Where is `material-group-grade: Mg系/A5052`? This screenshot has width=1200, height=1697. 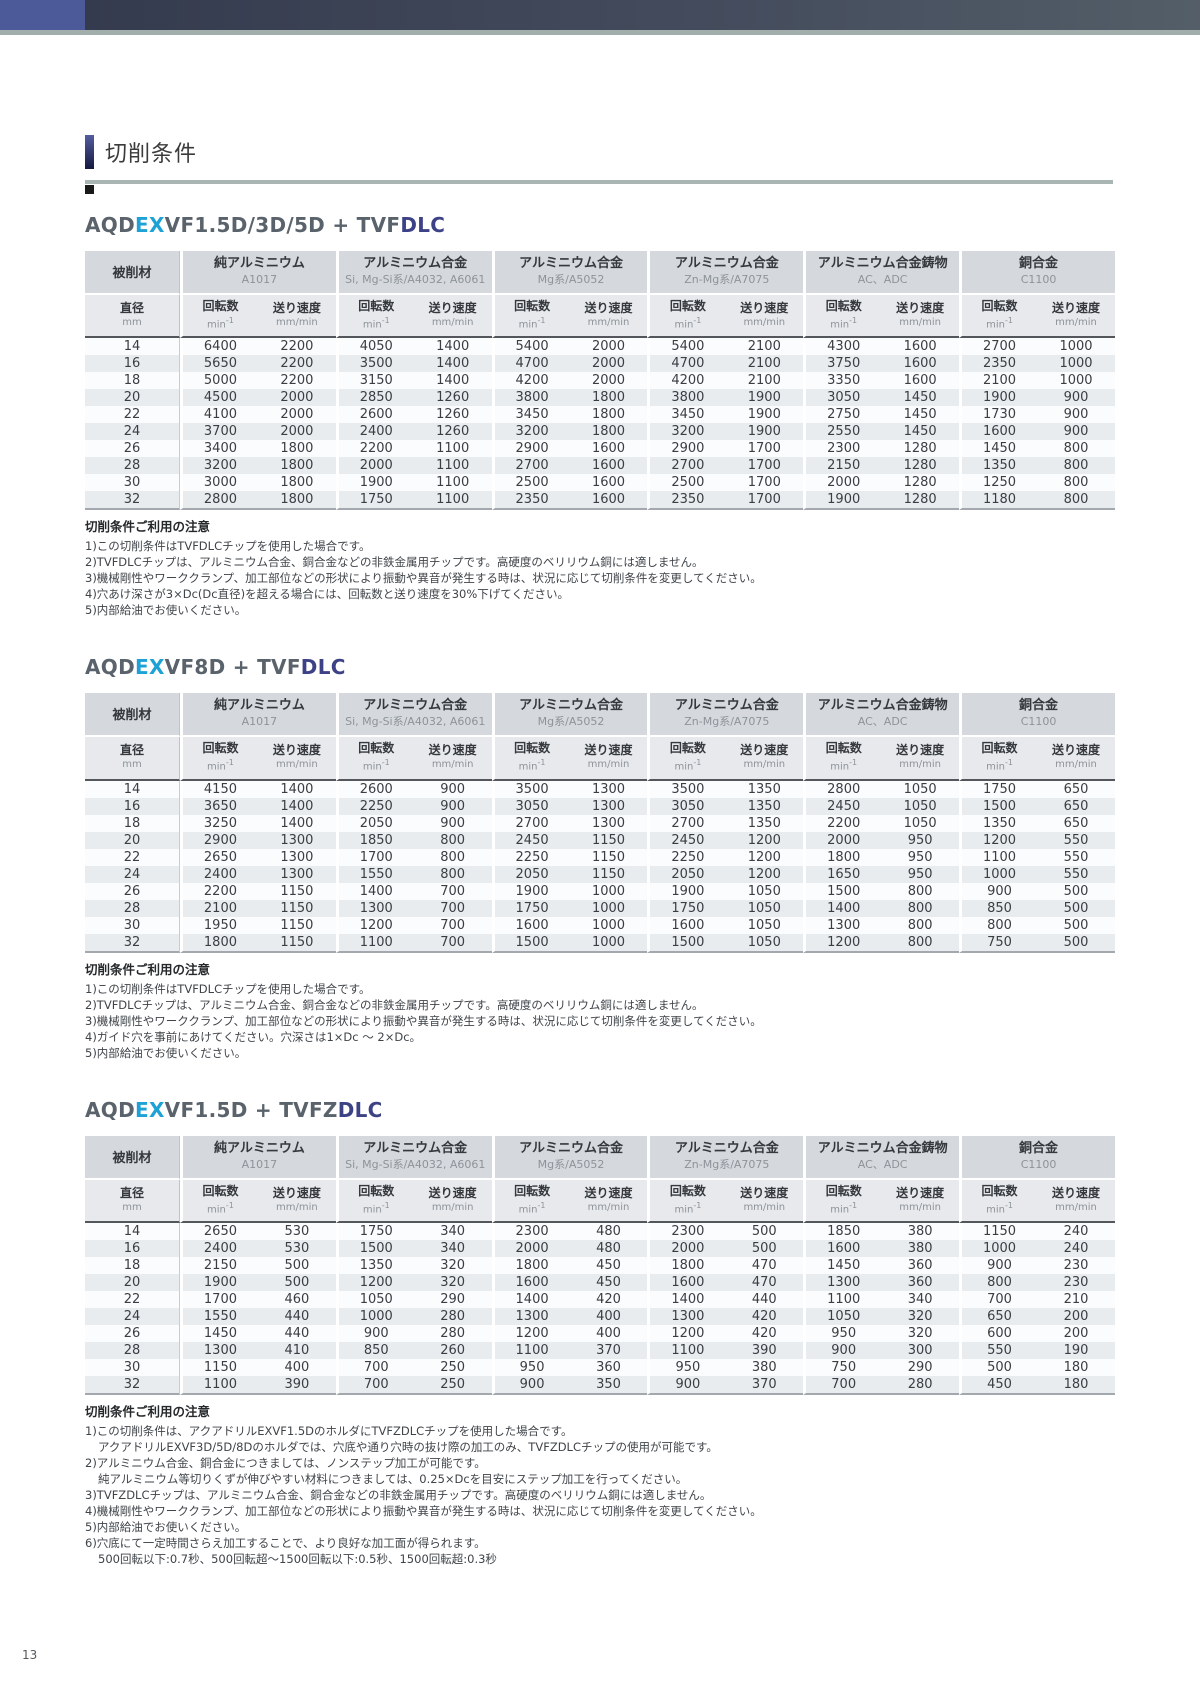
material-group-grade: Mg系/A5052 is located at coordinates (571, 722).